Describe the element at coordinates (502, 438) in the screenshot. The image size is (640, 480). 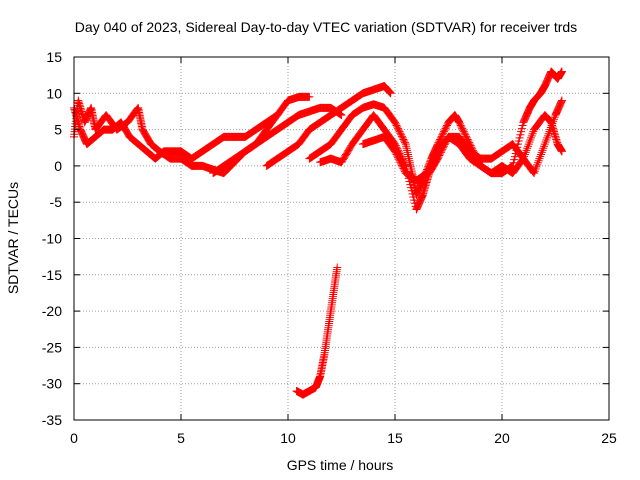
I see `x-tick-label: 20` at that location.